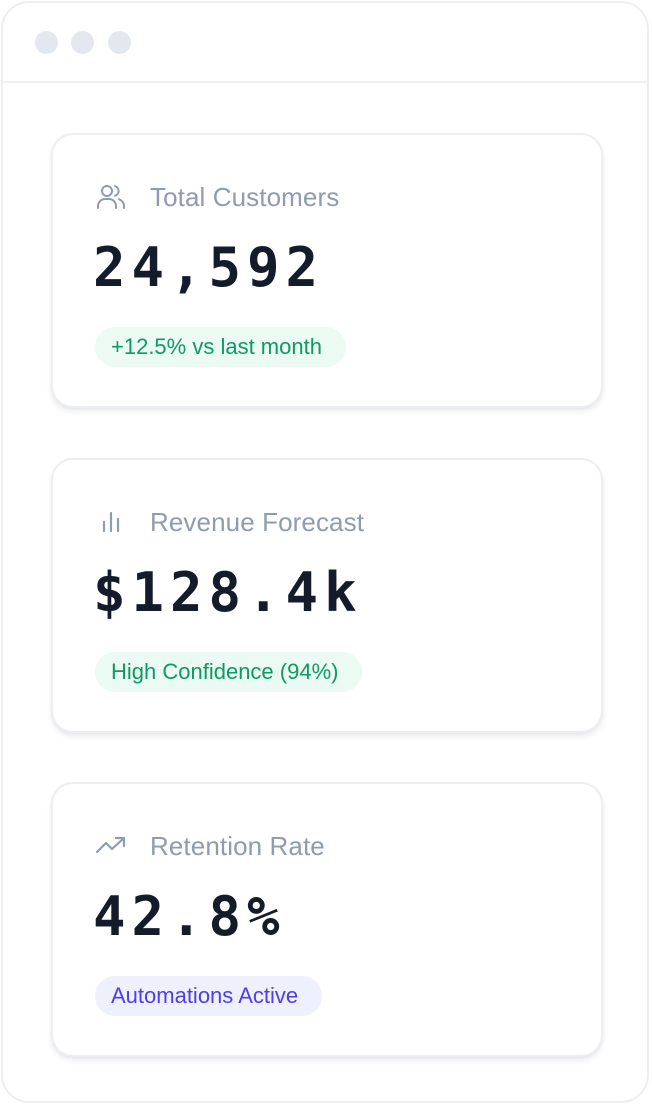  I want to click on confidence-badge: High Confidence (94%), so click(229, 672).